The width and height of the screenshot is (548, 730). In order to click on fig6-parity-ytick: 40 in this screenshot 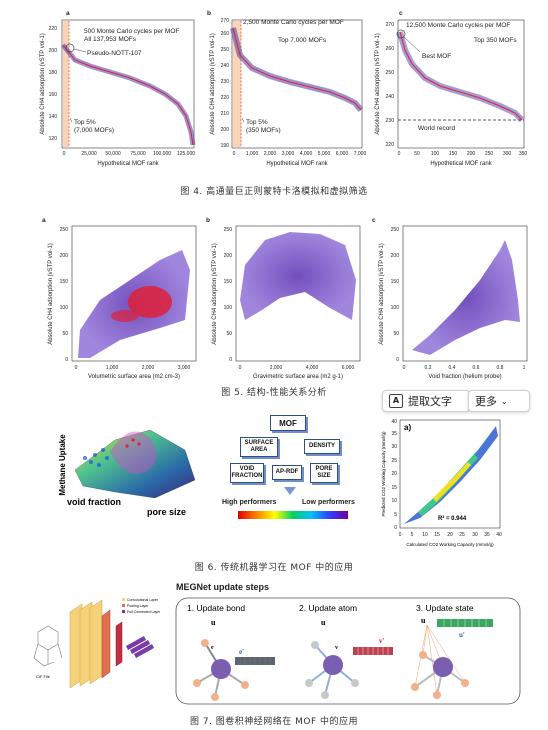, I will do `click(394, 422)`.